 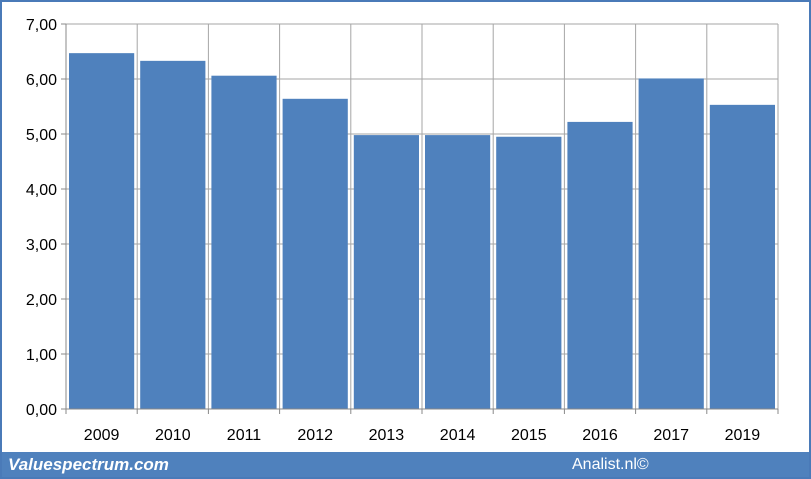 I want to click on valuespectrum-brand: Valuespectrum.com, so click(x=88, y=464).